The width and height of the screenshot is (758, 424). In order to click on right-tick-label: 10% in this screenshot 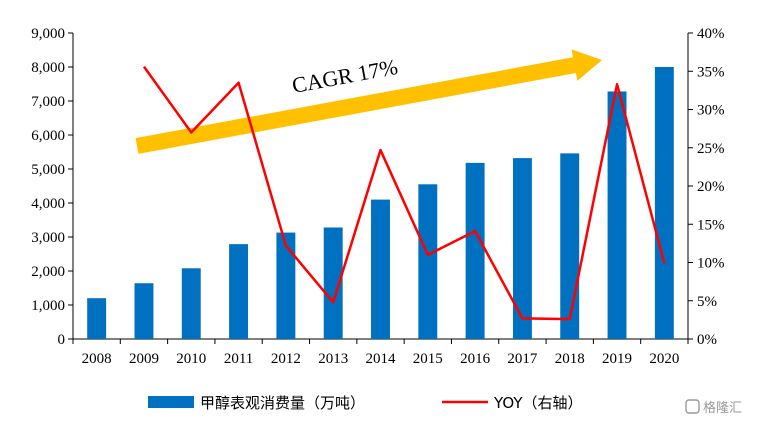, I will do `click(711, 264)`.